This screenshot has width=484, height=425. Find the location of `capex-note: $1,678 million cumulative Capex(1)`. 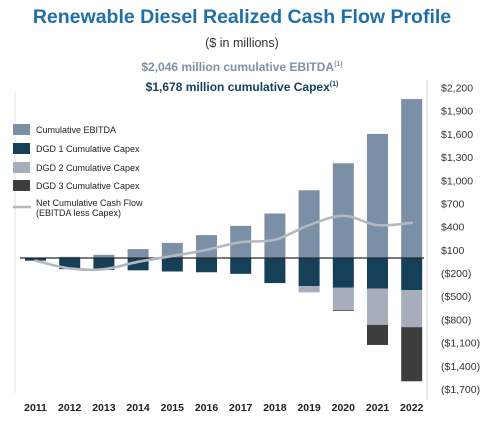

capex-note: $1,678 million cumulative Capex(1) is located at coordinates (242, 87).